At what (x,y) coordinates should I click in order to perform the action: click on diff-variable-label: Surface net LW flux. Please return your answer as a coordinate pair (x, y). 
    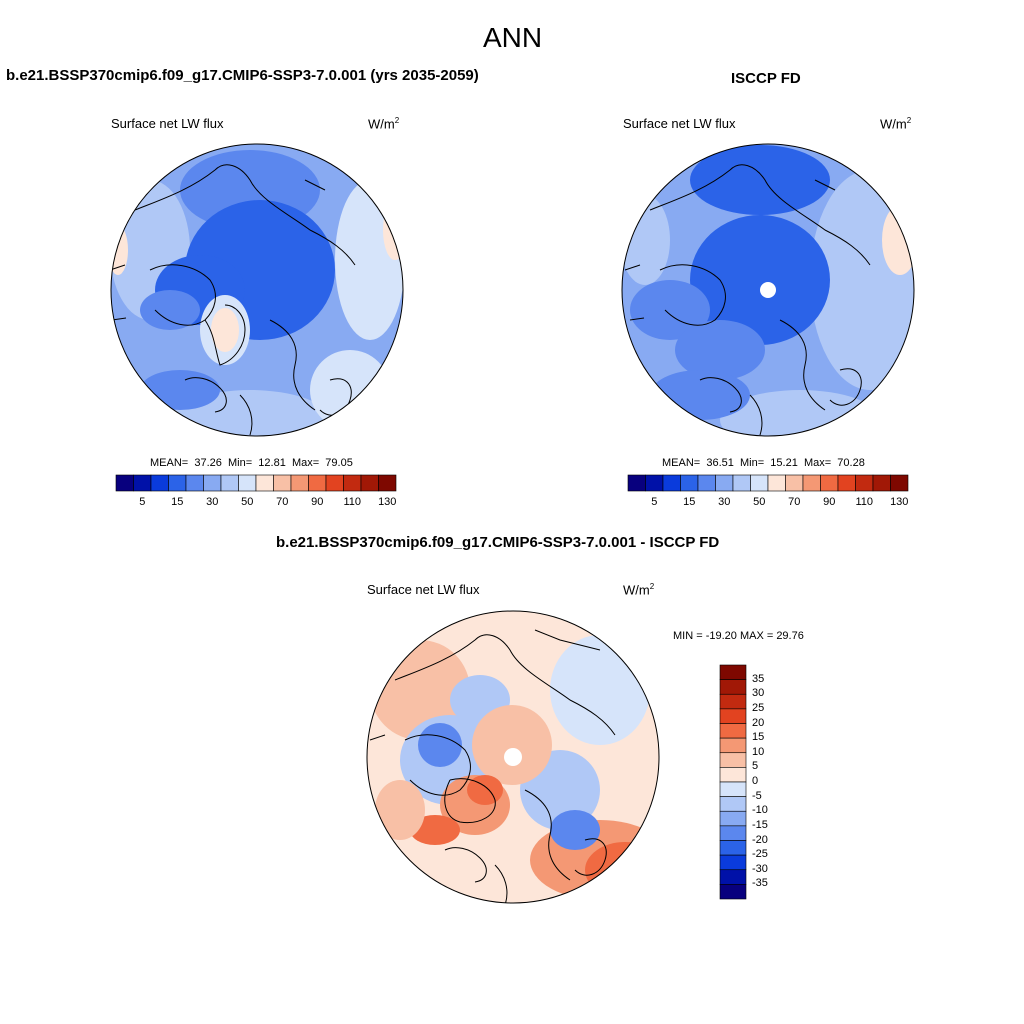
    Looking at the image, I should click on (423, 589).